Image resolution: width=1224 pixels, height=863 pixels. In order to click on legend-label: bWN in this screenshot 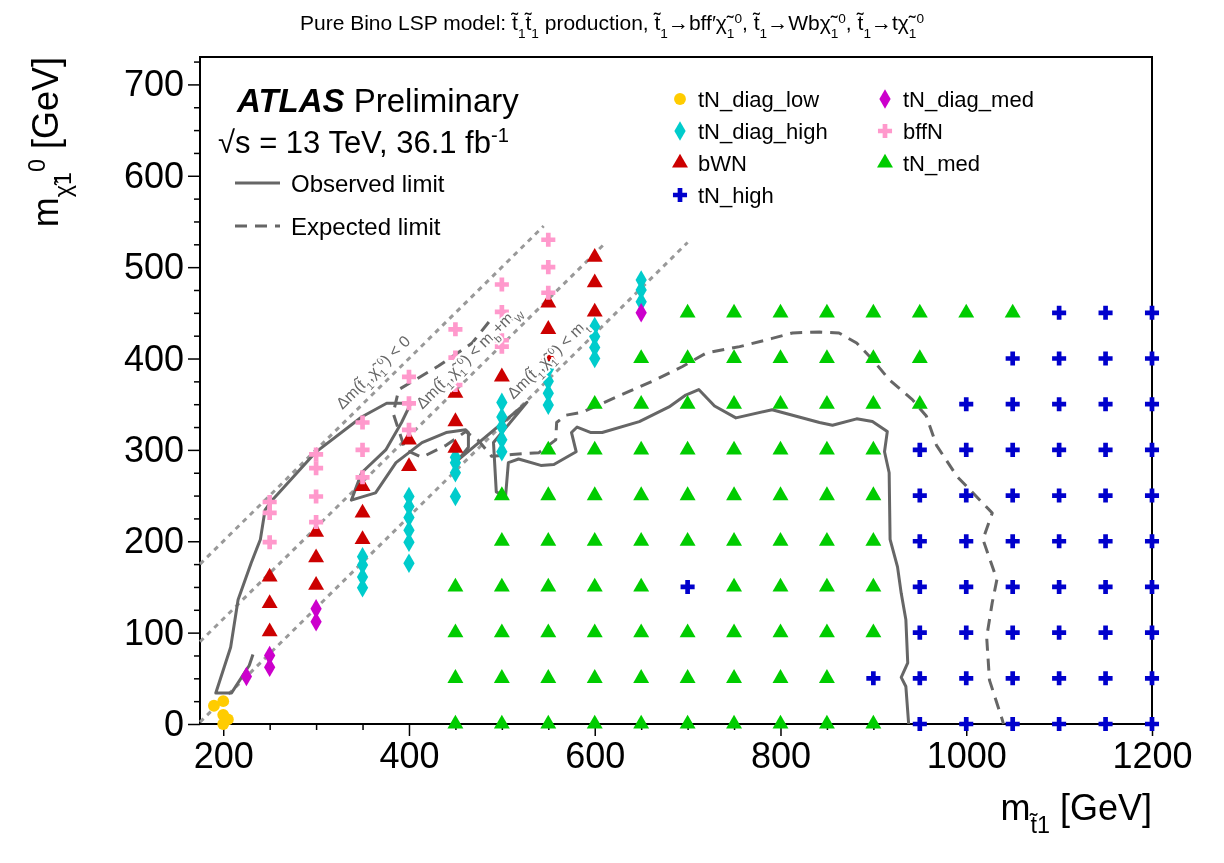, I will do `click(722, 163)`.